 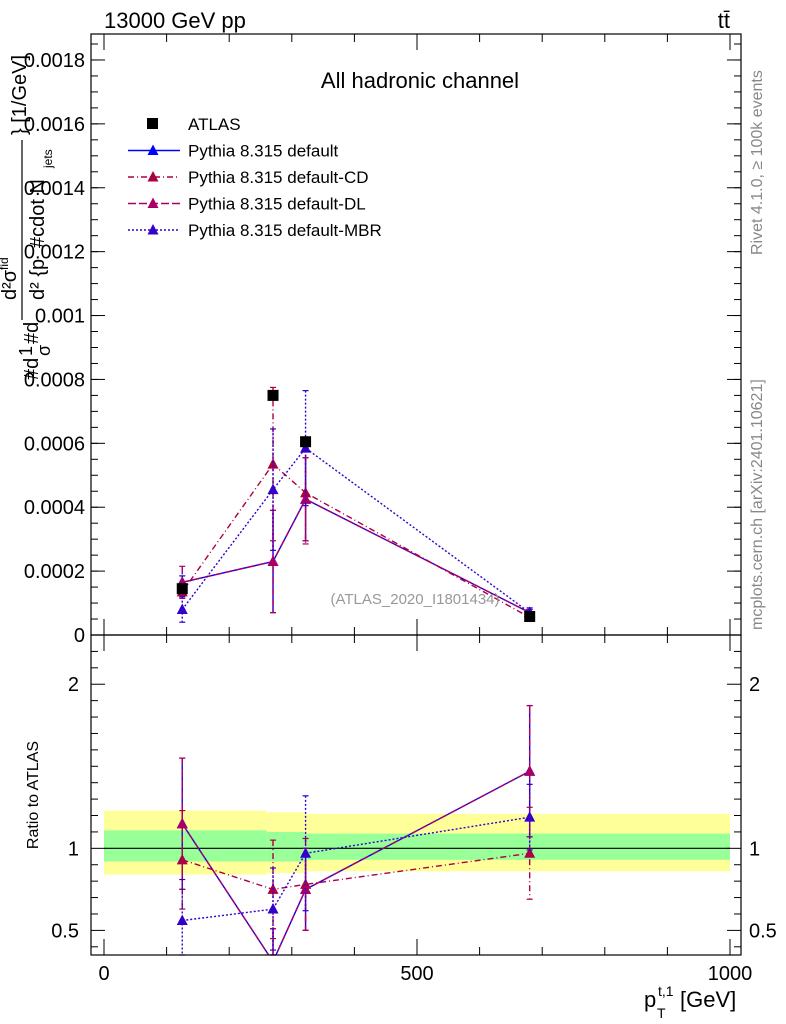 What do you see at coordinates (32, 333) in the screenshot?
I see `ylabel-mid: #d` at bounding box center [32, 333].